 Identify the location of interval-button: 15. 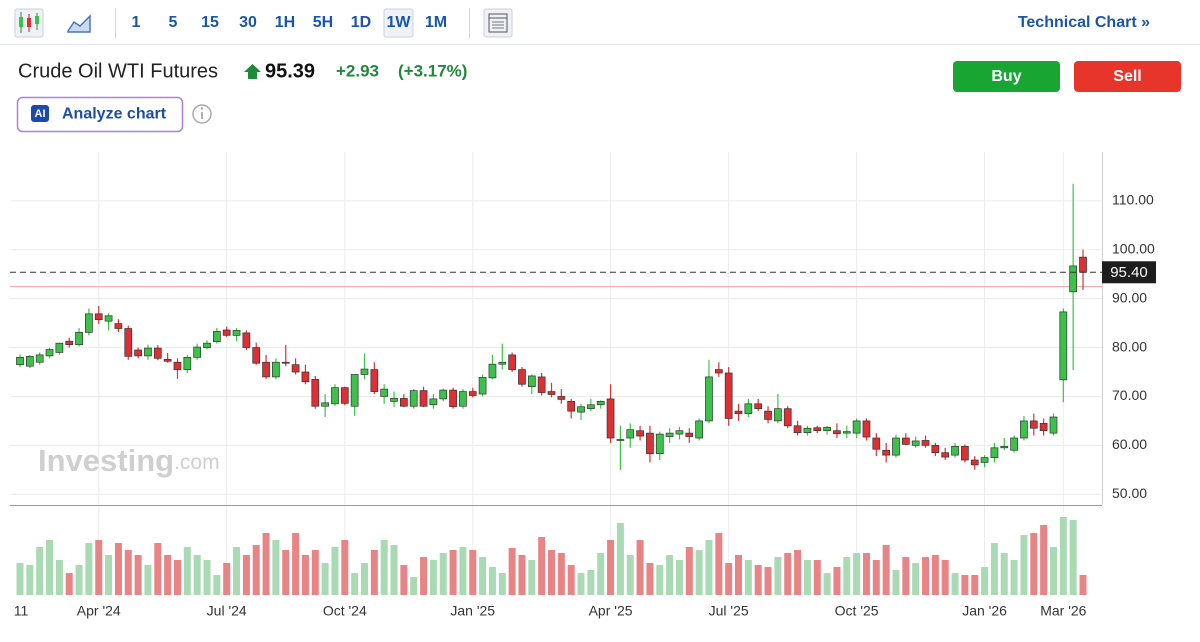
(210, 22).